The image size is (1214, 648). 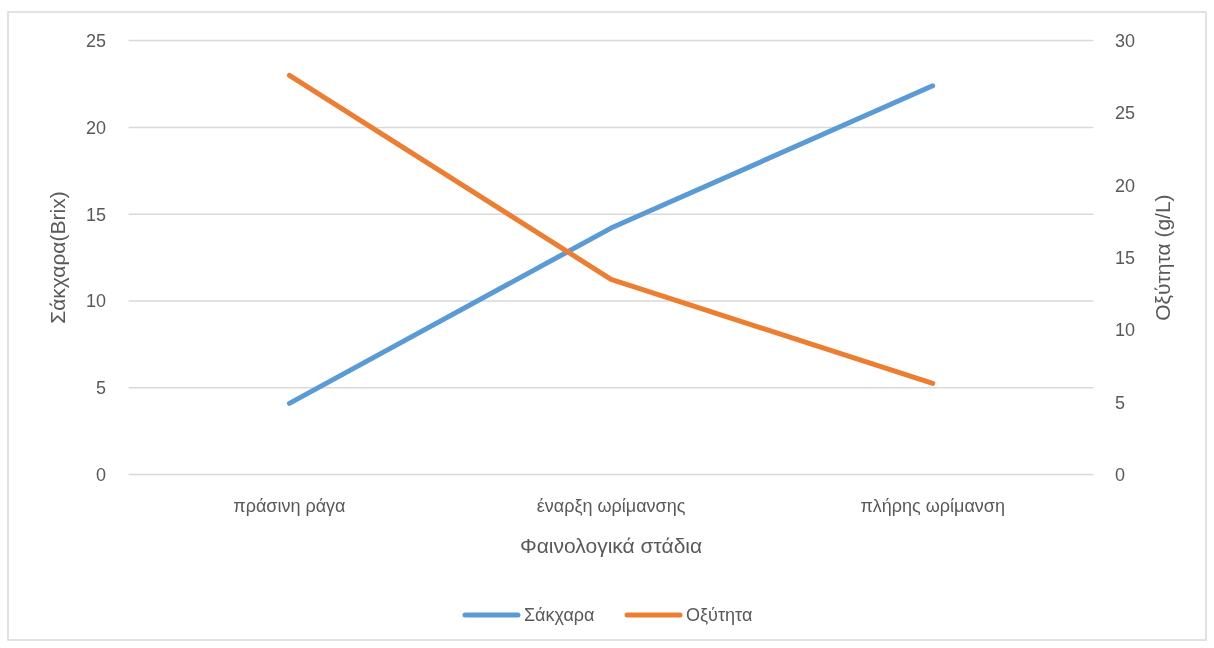 What do you see at coordinates (1120, 402) in the screenshot?
I see `y2-tick-label: 5` at bounding box center [1120, 402].